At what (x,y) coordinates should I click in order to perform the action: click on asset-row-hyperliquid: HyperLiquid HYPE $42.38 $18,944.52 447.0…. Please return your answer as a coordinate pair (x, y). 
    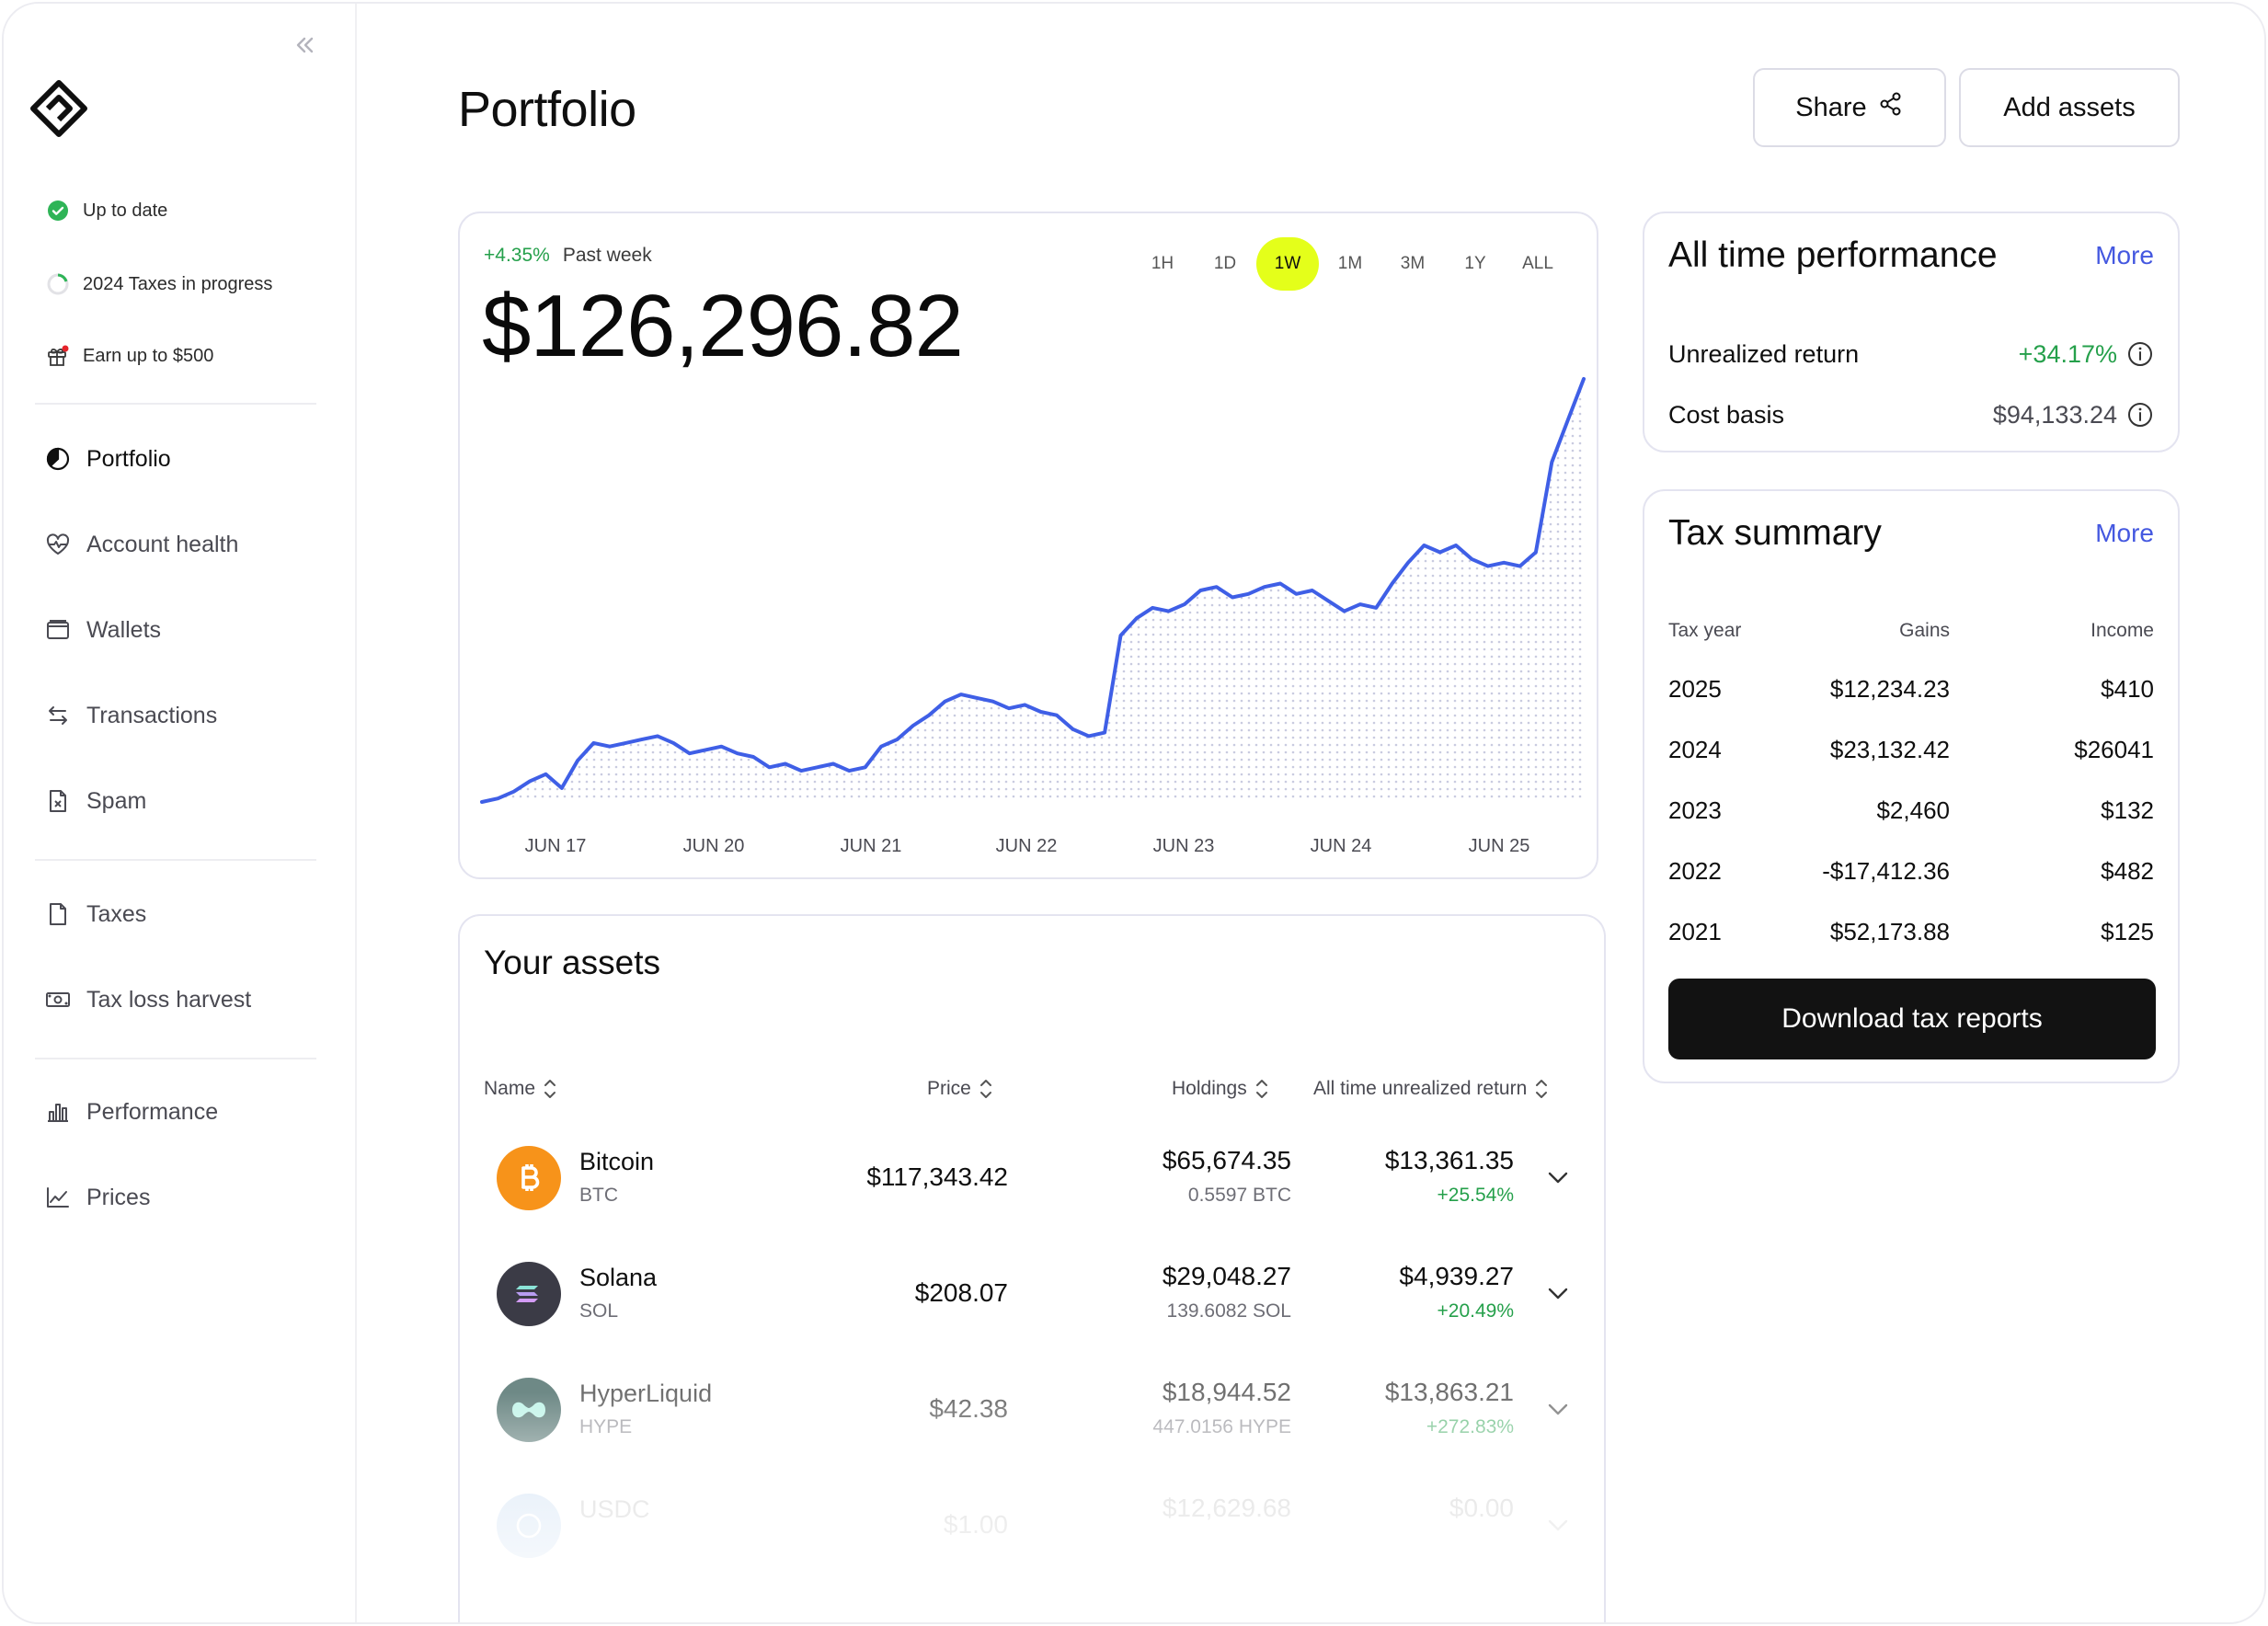
    Looking at the image, I should click on (1034, 1415).